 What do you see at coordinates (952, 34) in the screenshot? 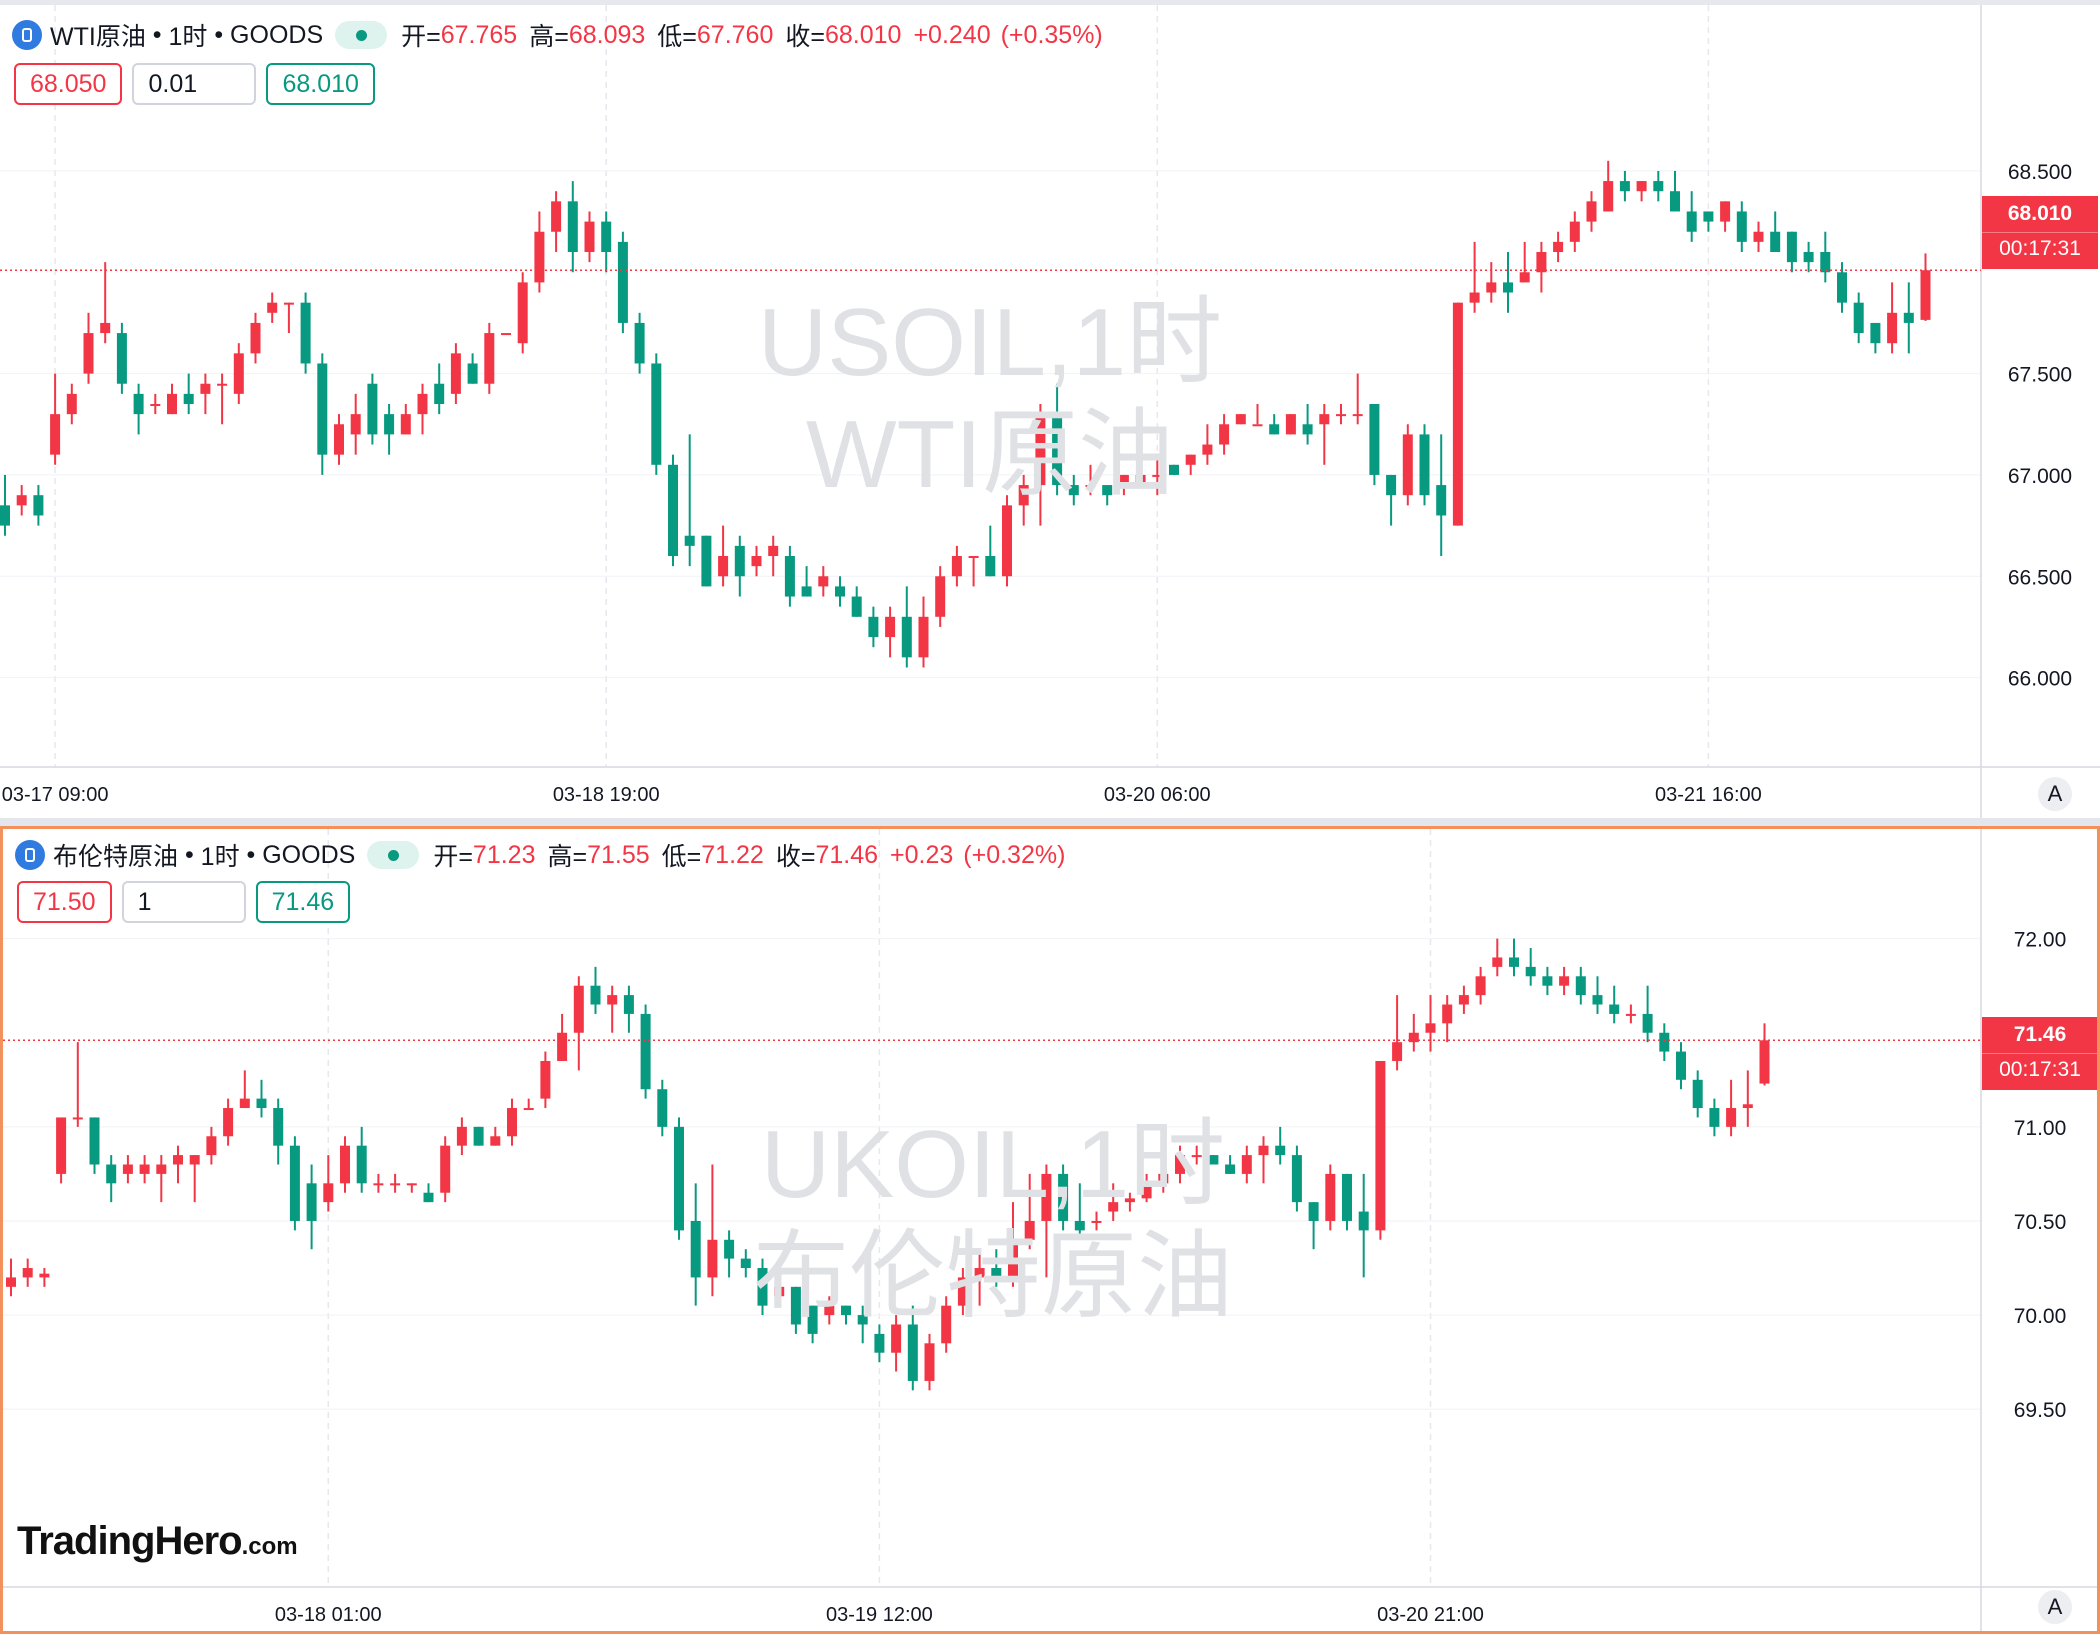
I see `change-value: +0.240` at bounding box center [952, 34].